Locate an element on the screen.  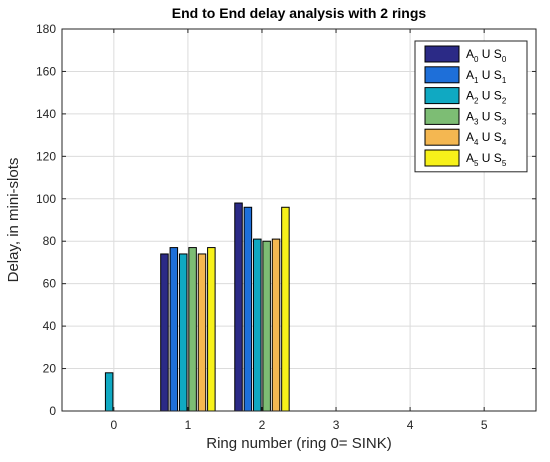
y-tick-label: 80 is located at coordinates (50, 241).